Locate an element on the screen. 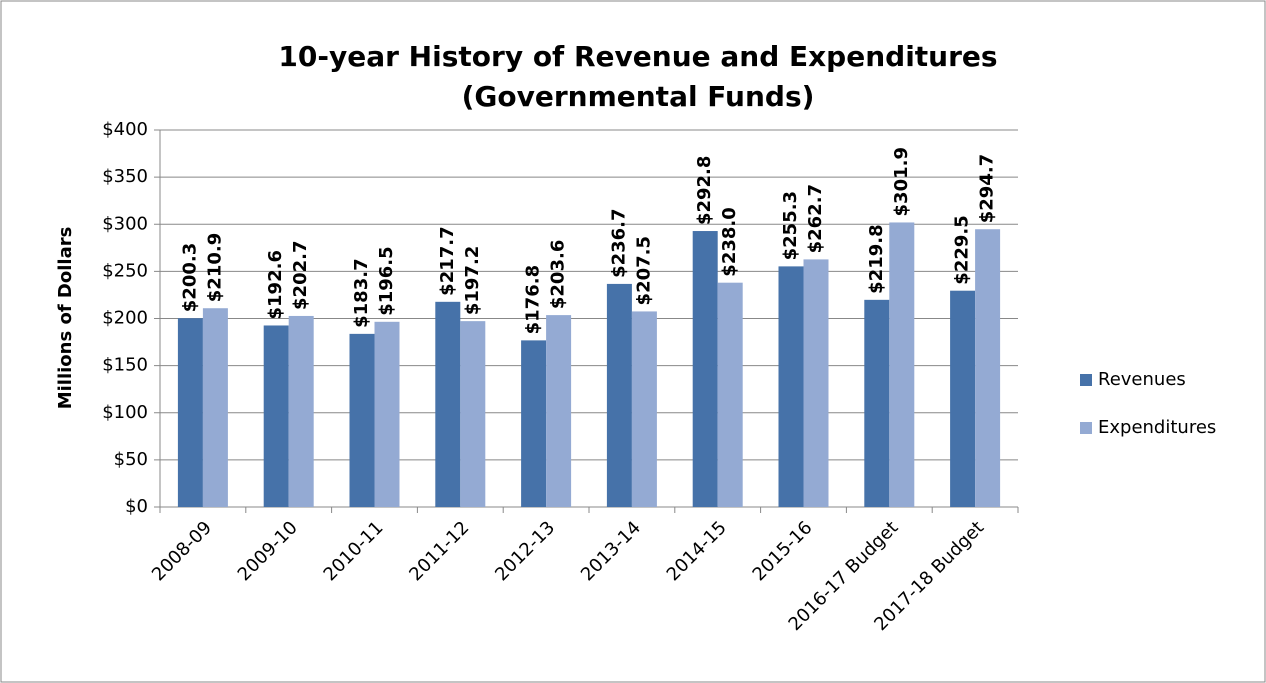  data-label: $197.2 is located at coordinates (472, 280).